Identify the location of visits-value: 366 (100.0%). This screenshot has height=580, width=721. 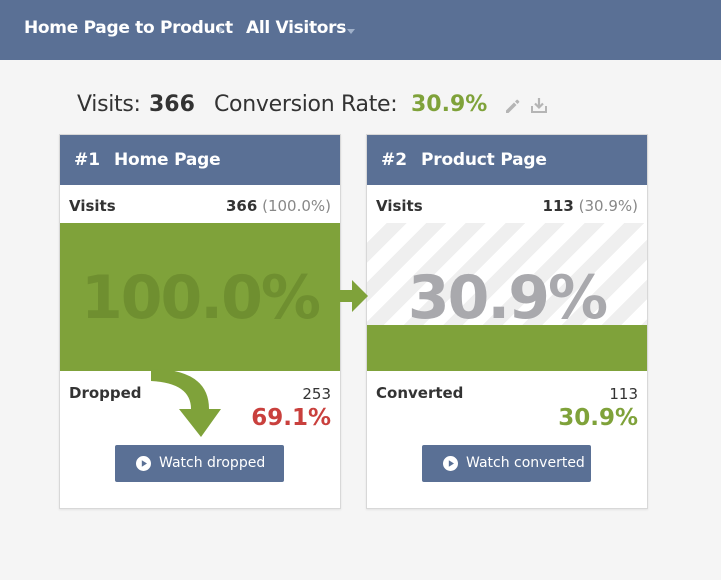
(278, 206).